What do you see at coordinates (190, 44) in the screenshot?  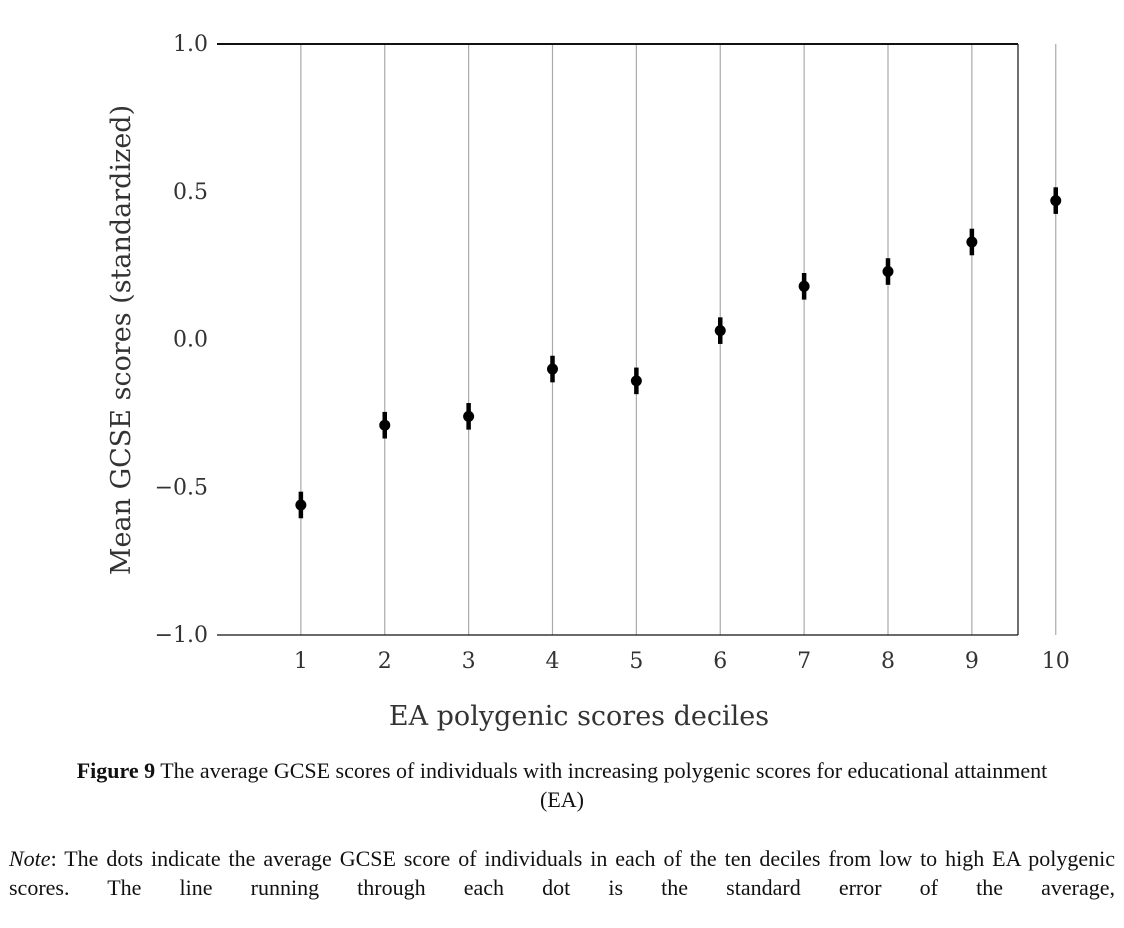 I see `y-tick-label: 1.0` at bounding box center [190, 44].